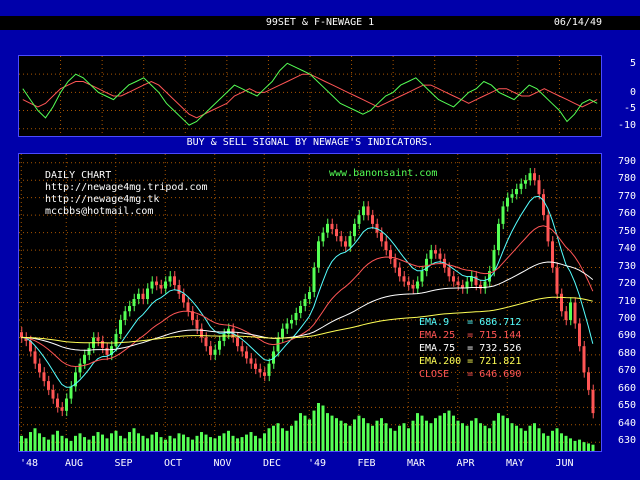 This screenshot has width=640, height=480. I want to click on website-link: www.banonsaint.com, so click(383, 173).